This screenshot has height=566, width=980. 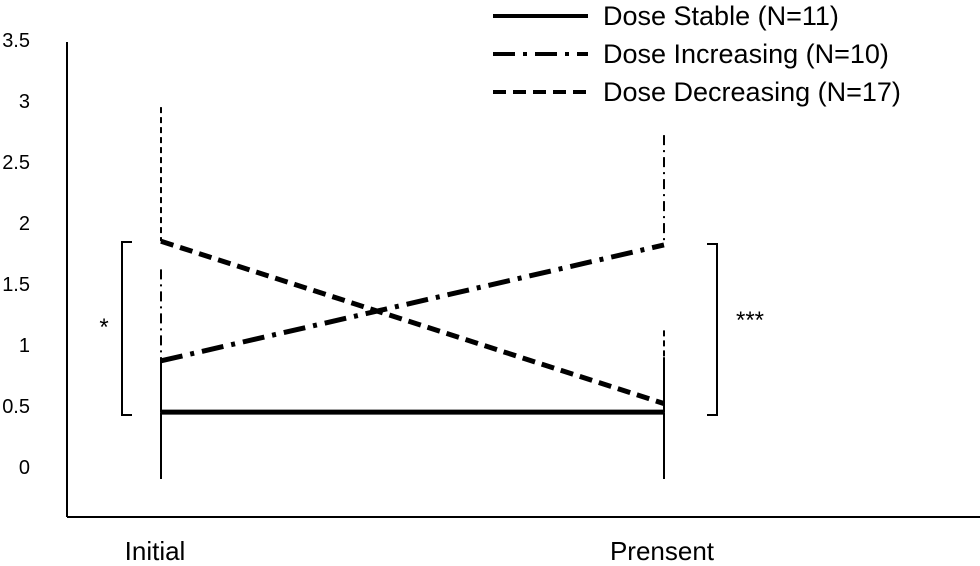 I want to click on y-tick-labels: 3.5 3 2.5 2 1.5 1 0.5 0, so click(x=16, y=254).